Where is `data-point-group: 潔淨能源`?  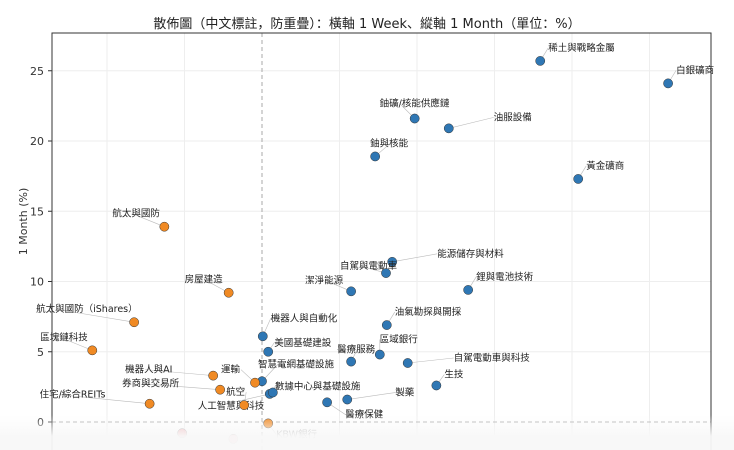 data-point-group: 潔淨能源 is located at coordinates (330, 285).